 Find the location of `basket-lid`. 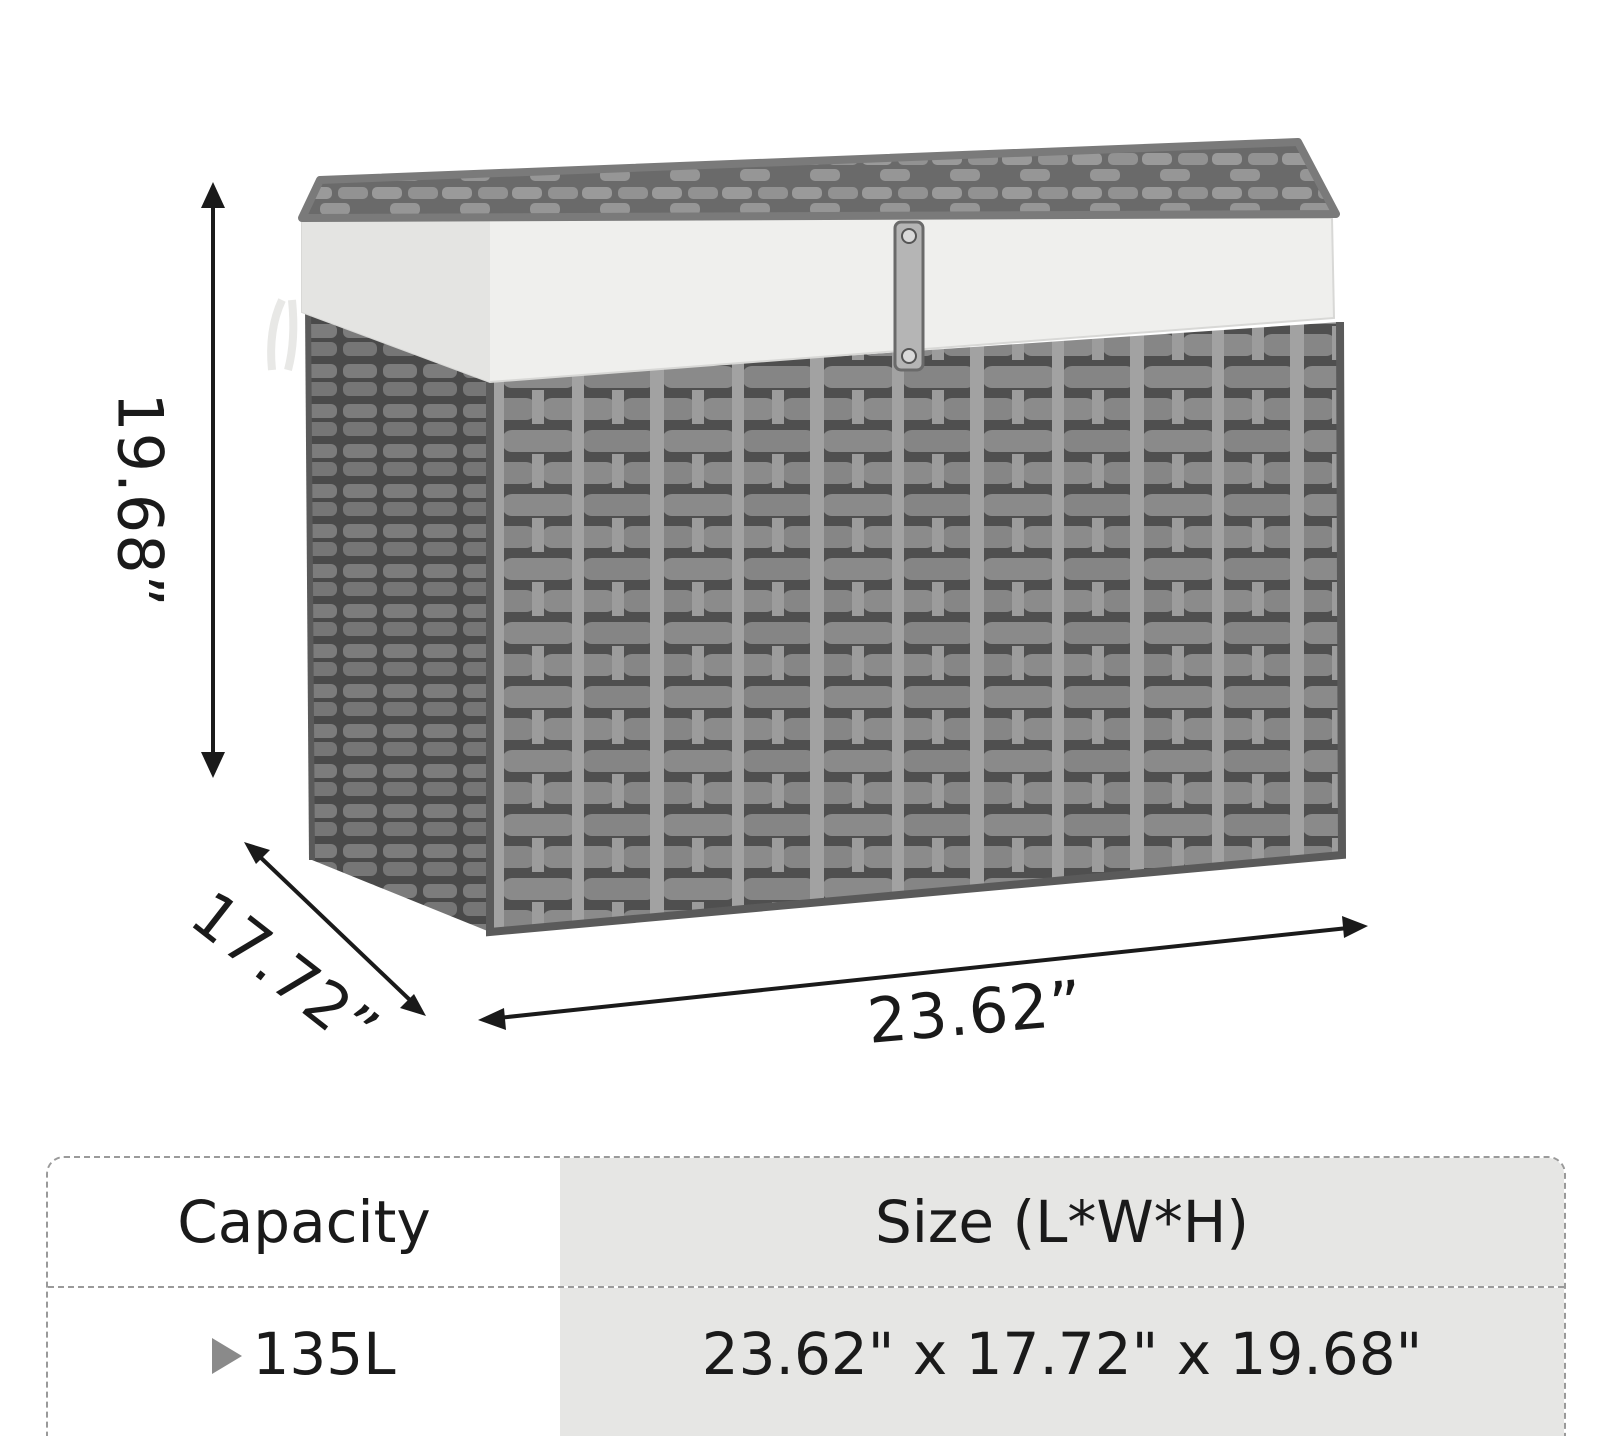

basket-lid is located at coordinates (819, 180).